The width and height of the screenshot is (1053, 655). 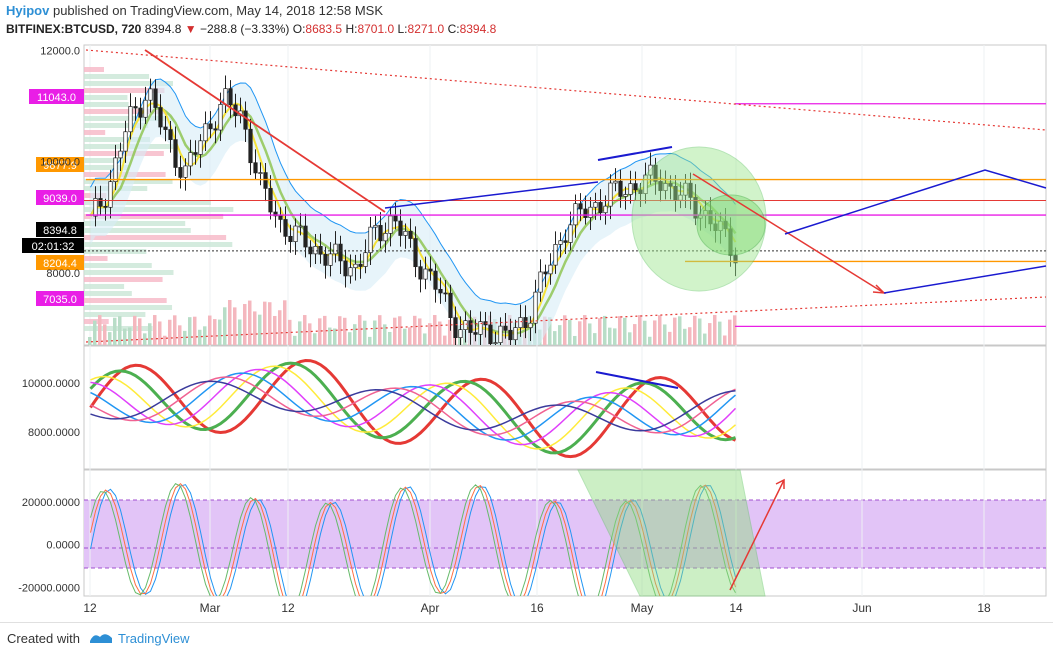 I want to click on blue-trend-line, so click(x=491, y=195).